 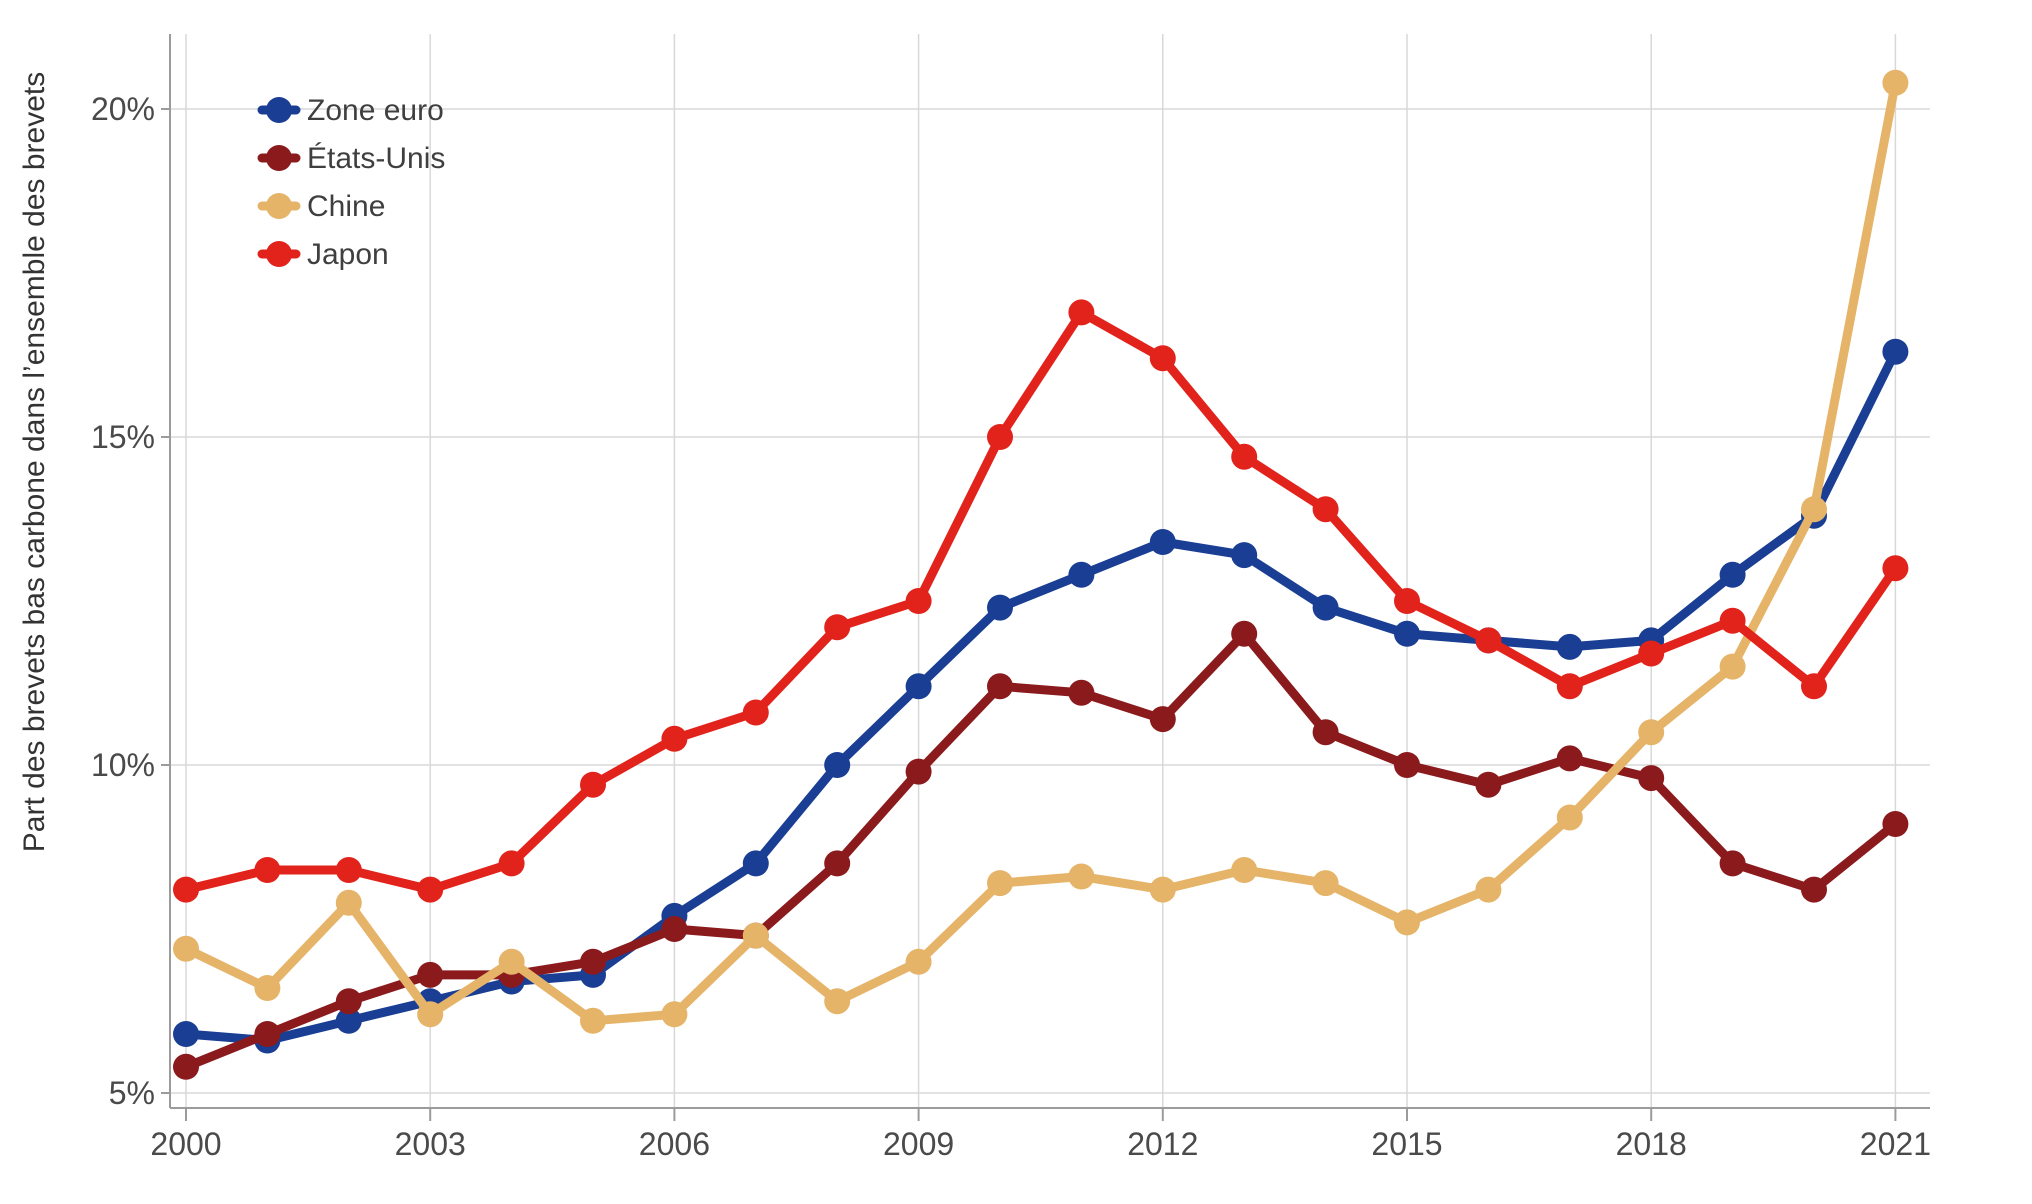 I want to click on data-point-etats-unis-2001, so click(x=267, y=1034).